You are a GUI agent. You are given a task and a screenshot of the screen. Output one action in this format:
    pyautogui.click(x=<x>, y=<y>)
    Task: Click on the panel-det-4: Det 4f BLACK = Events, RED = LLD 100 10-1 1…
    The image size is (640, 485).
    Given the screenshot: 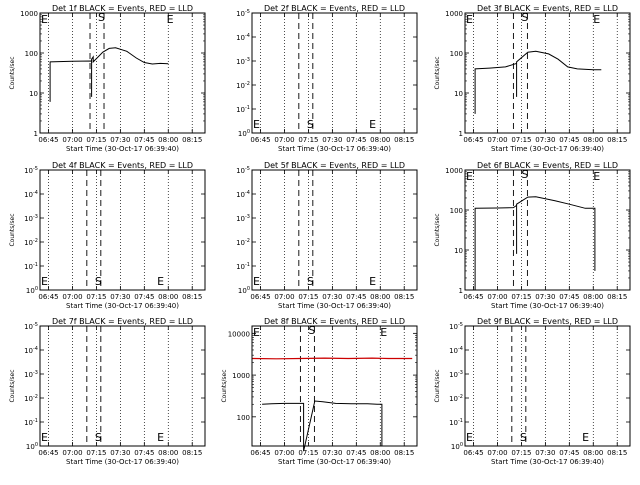 What is the action you would take?
    pyautogui.click(x=107, y=235)
    